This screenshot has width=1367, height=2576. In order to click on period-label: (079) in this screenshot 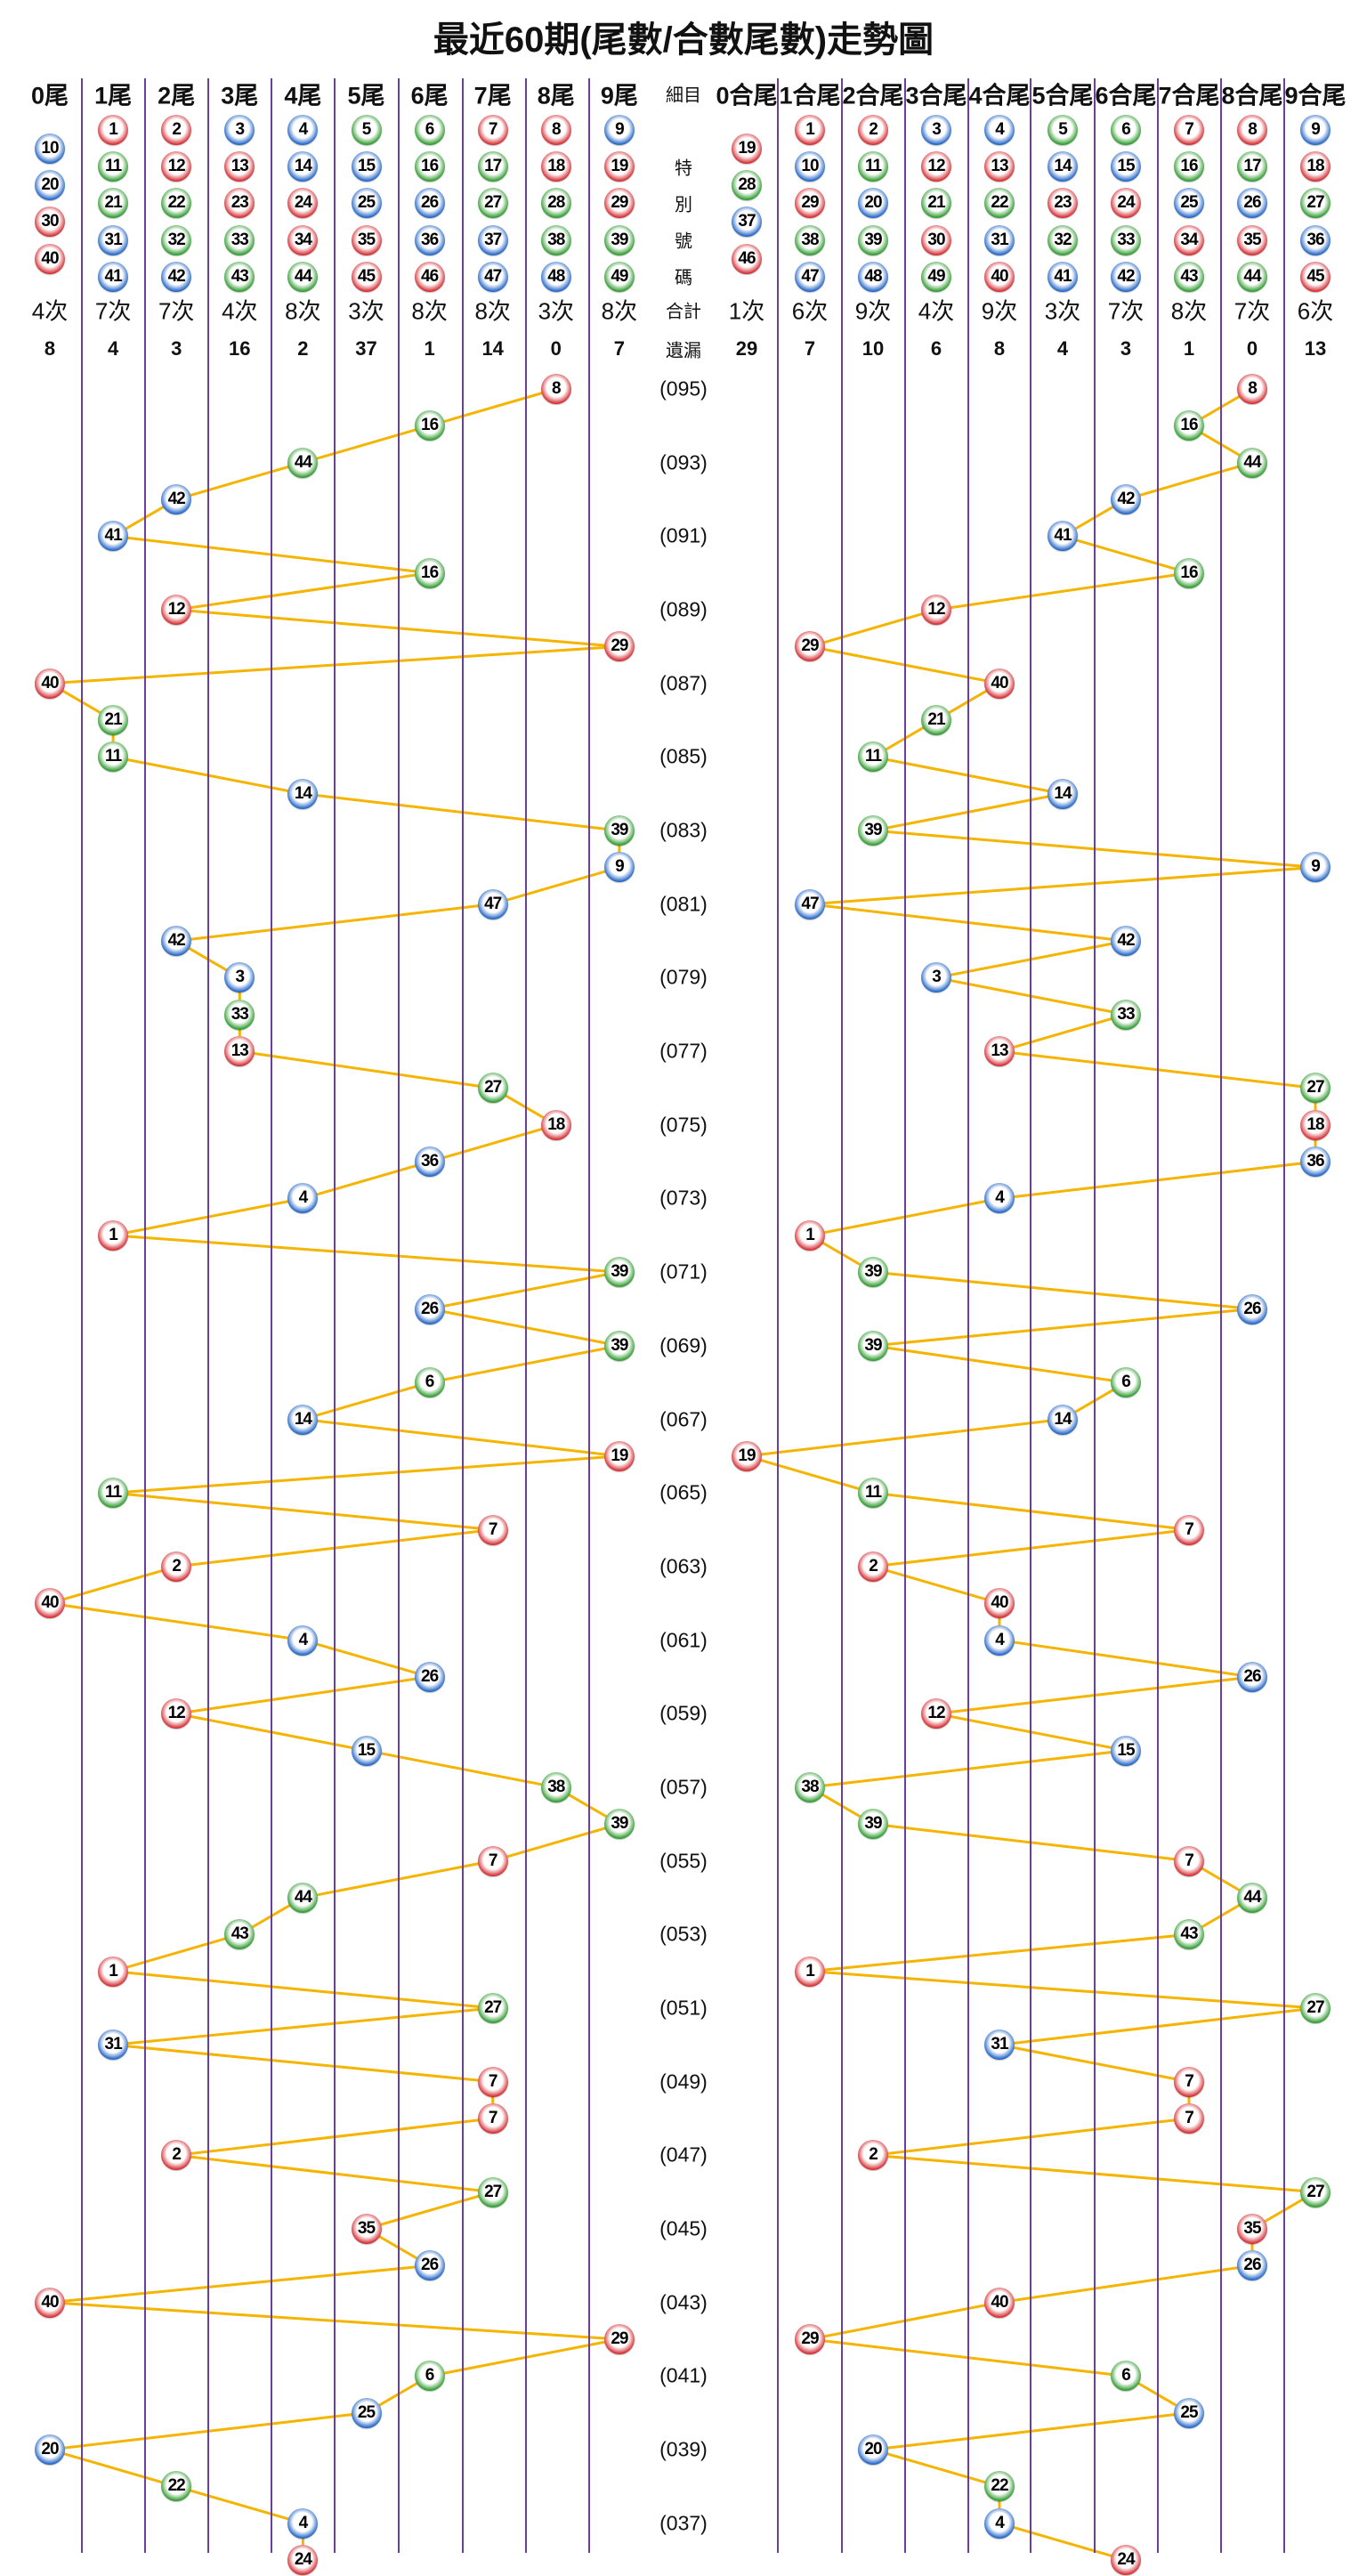, I will do `click(683, 977)`.